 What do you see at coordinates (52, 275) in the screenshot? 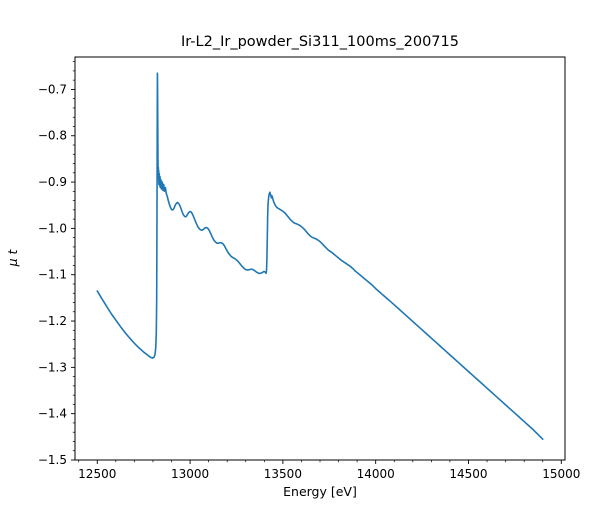
I see `y-tick-label: −1.1` at bounding box center [52, 275].